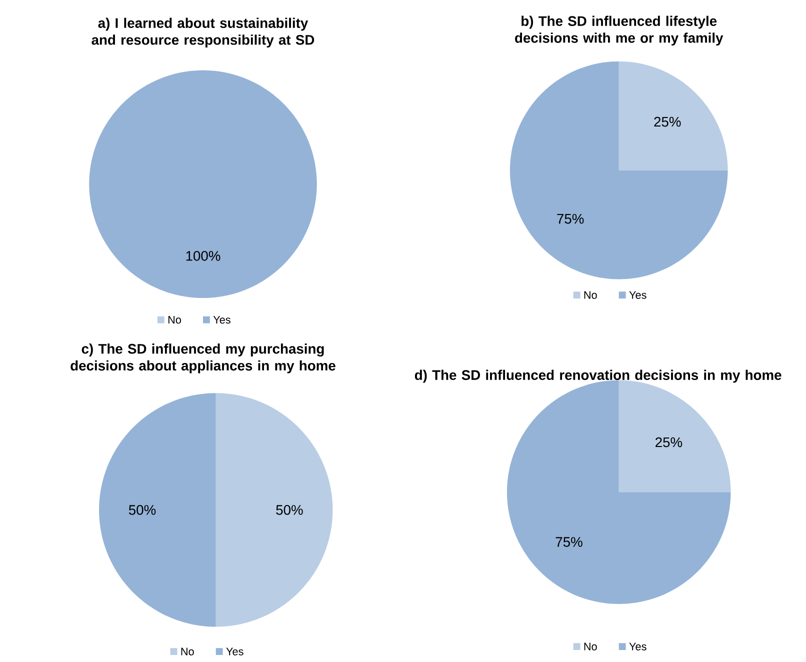 This screenshot has width=806, height=662. What do you see at coordinates (203, 33) in the screenshot?
I see `chart-title: a) I learned about sustainability and resource responsibility at SD` at bounding box center [203, 33].